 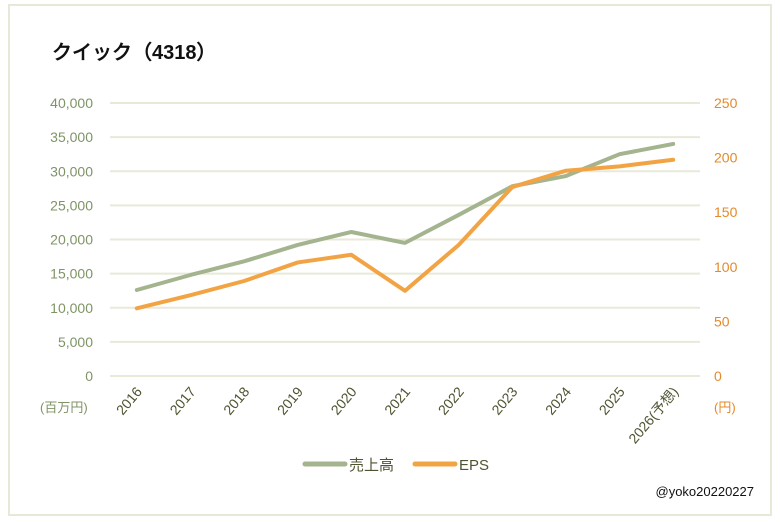 I want to click on right-tick-label: 200, so click(x=726, y=158).